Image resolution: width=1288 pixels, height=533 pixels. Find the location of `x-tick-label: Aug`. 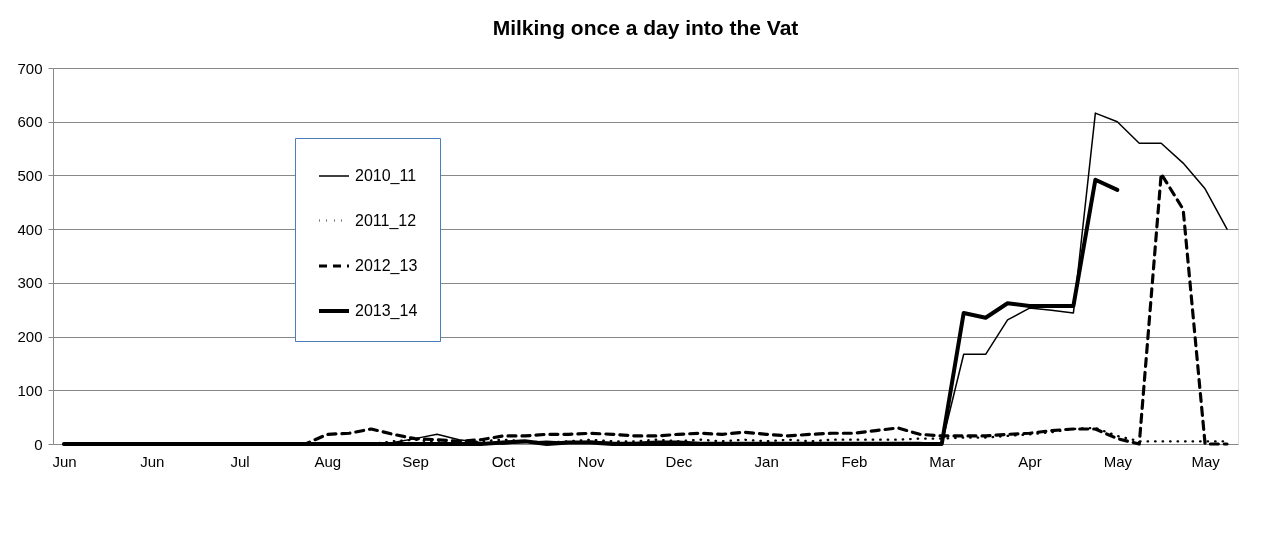

x-tick-label: Aug is located at coordinates (328, 461).